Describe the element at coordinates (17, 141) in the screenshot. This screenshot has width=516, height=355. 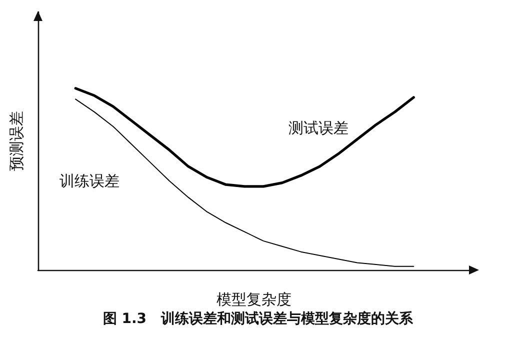
I see `y-axis-title: 预测误差` at that location.